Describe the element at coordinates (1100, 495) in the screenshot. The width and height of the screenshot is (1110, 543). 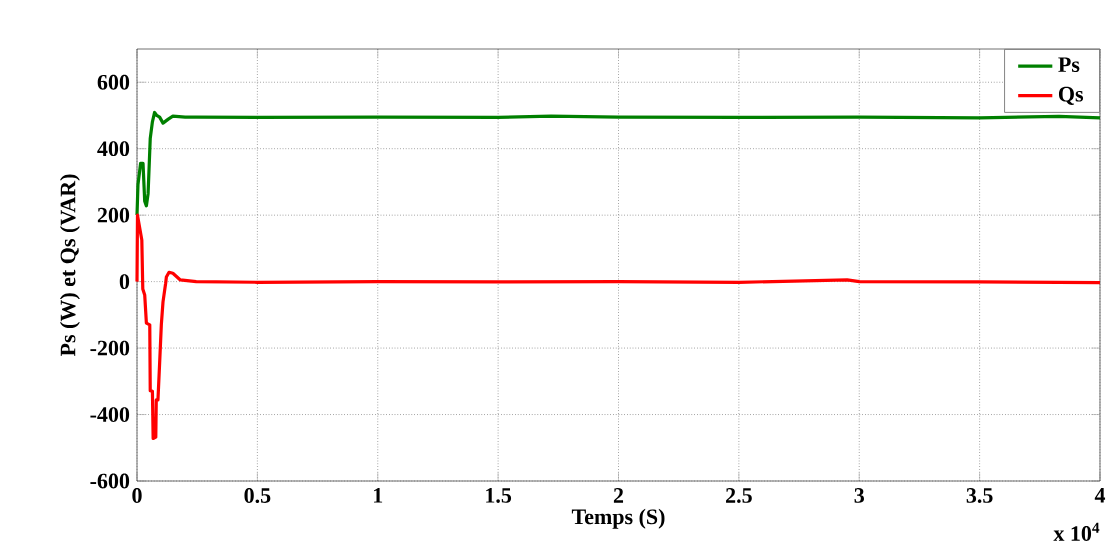
I see `x-tick-label: 4` at that location.